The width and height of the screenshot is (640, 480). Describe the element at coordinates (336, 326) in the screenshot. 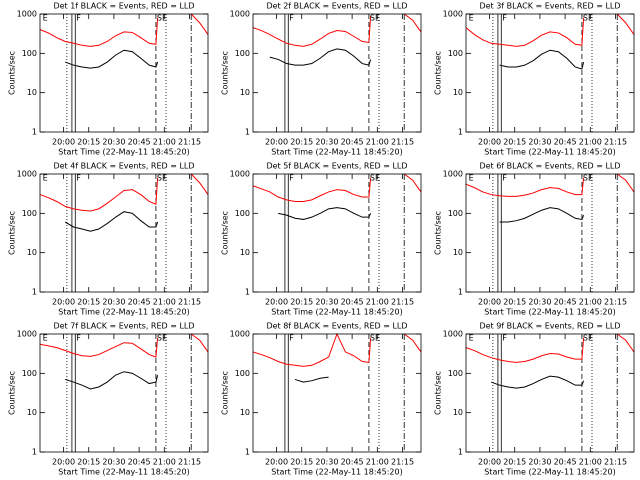

I see `panel-title: Det 8f BLACK = Events, RED = LLD` at that location.